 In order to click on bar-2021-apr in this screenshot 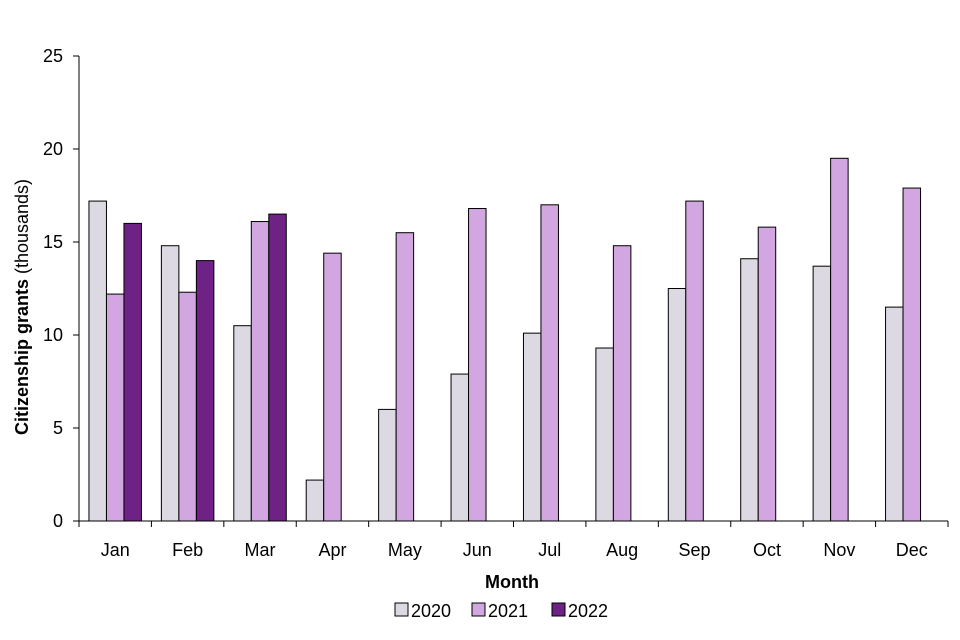, I will do `click(332, 387)`.